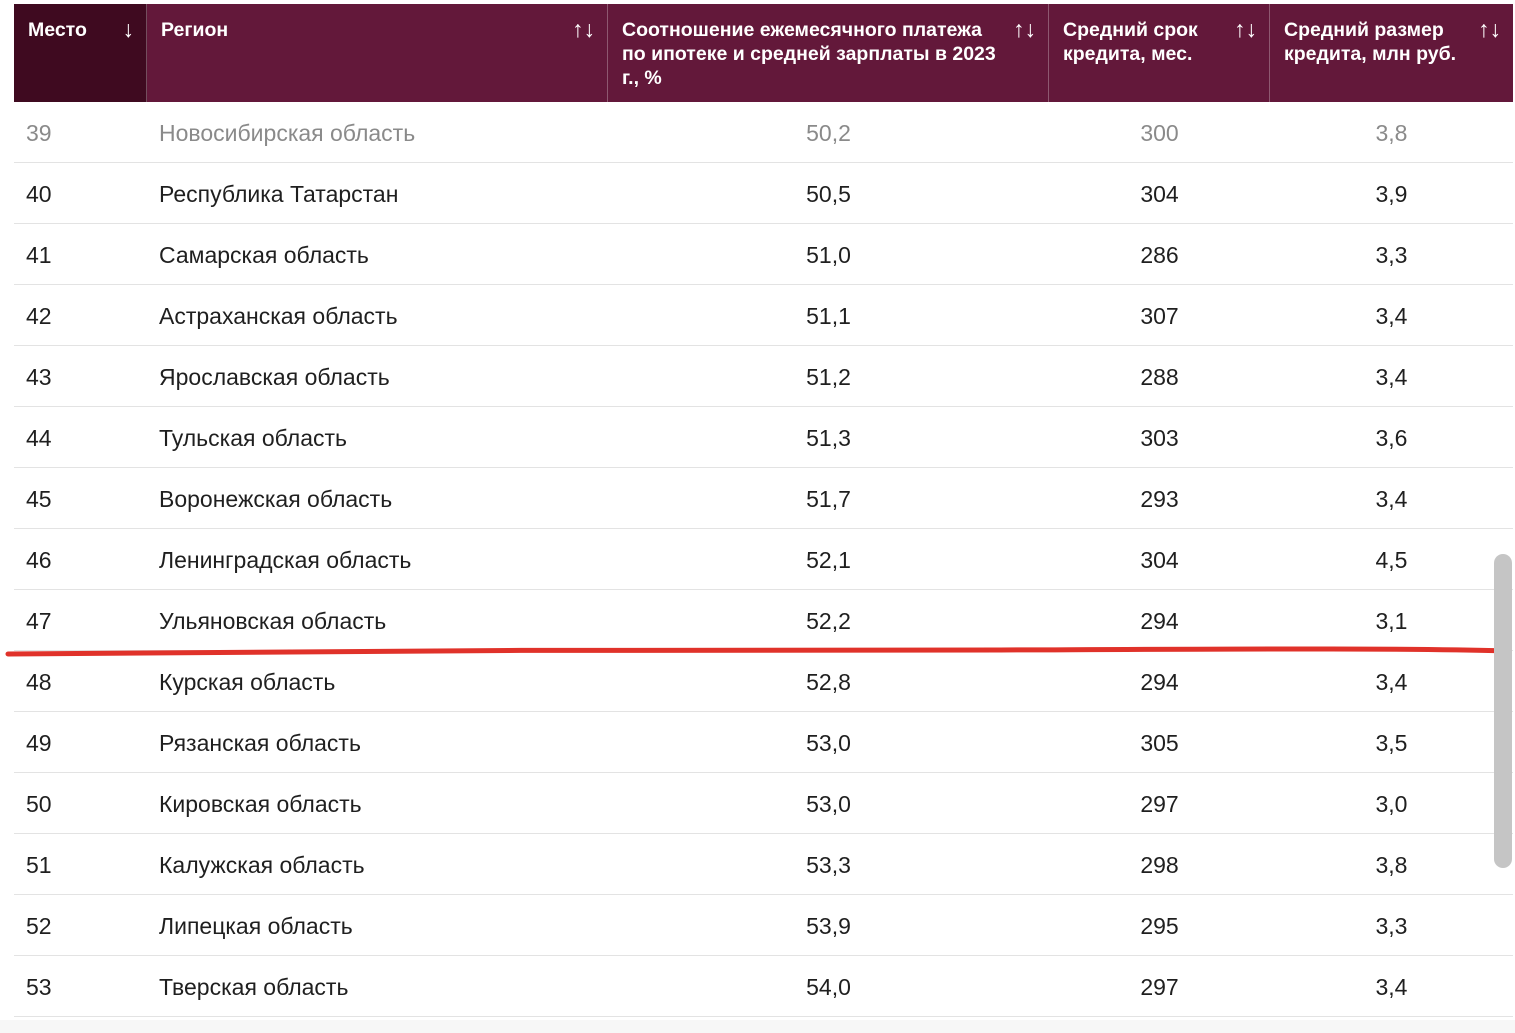  Describe the element at coordinates (128, 29) in the screenshot. I see `sort-desc-icon: ↓` at that location.